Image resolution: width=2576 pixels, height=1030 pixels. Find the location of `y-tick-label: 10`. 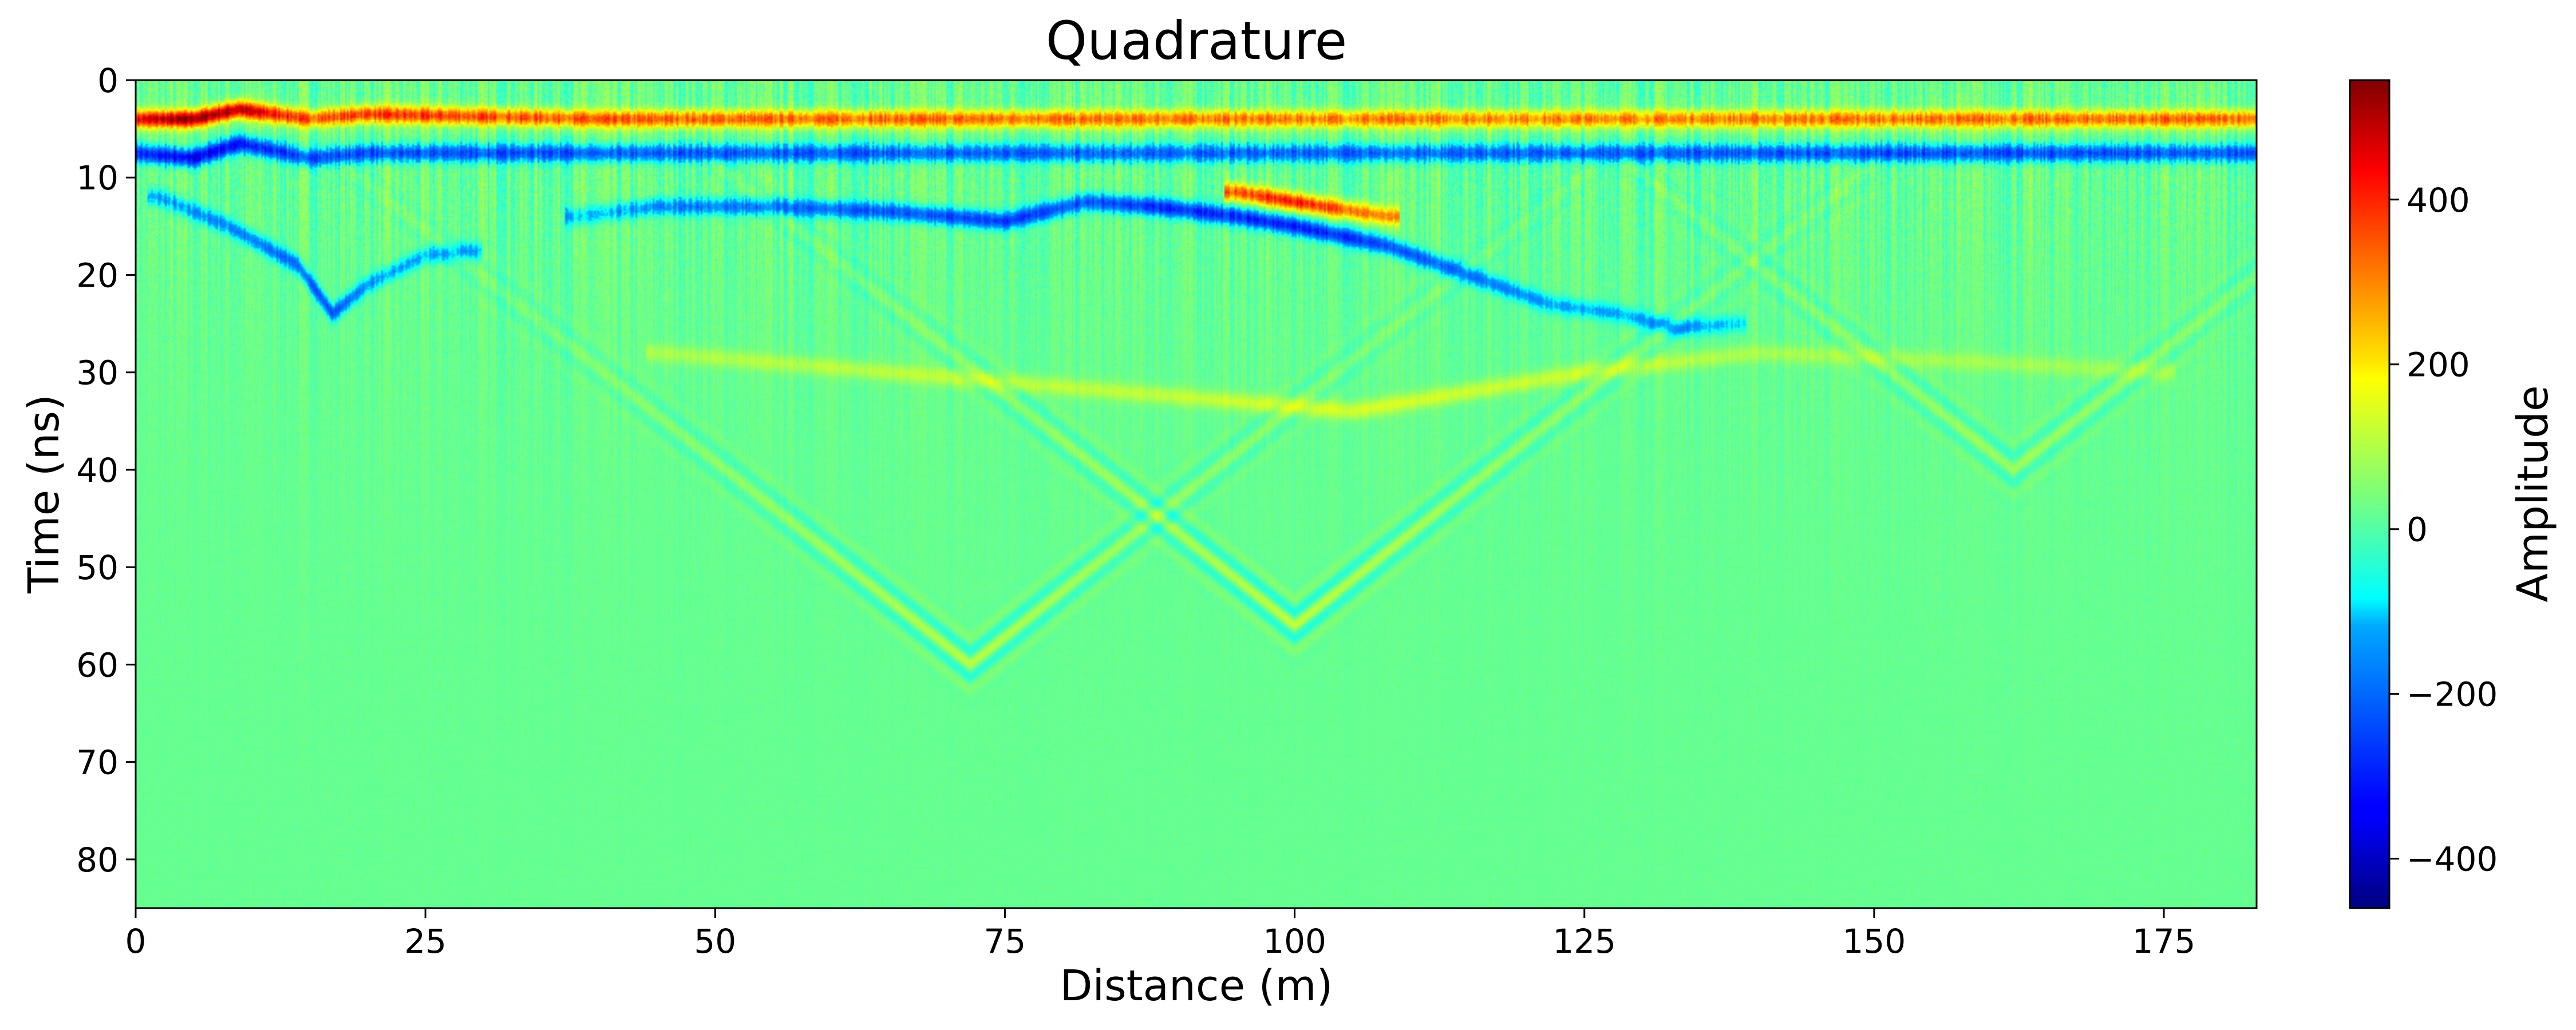

y-tick-label: 10 is located at coordinates (97, 178).